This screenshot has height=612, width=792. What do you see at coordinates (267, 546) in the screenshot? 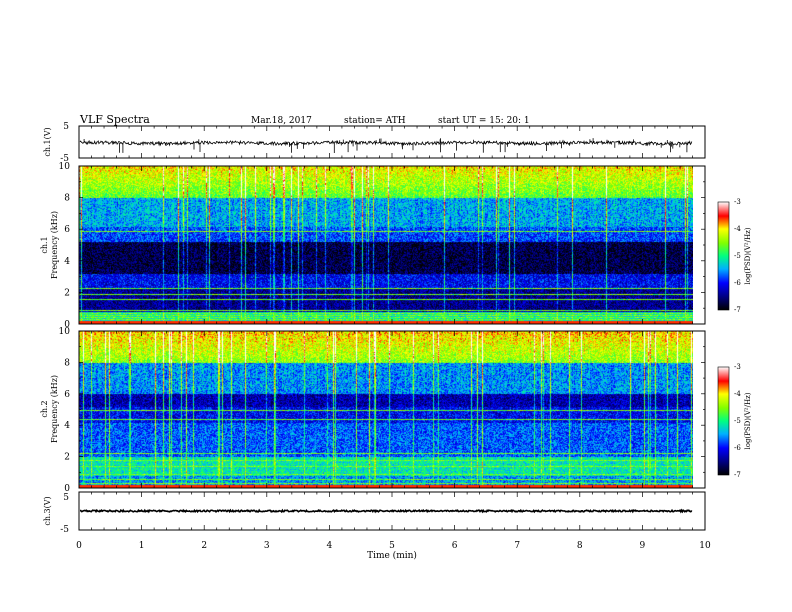
I see `xtick-3: 3` at bounding box center [267, 546].